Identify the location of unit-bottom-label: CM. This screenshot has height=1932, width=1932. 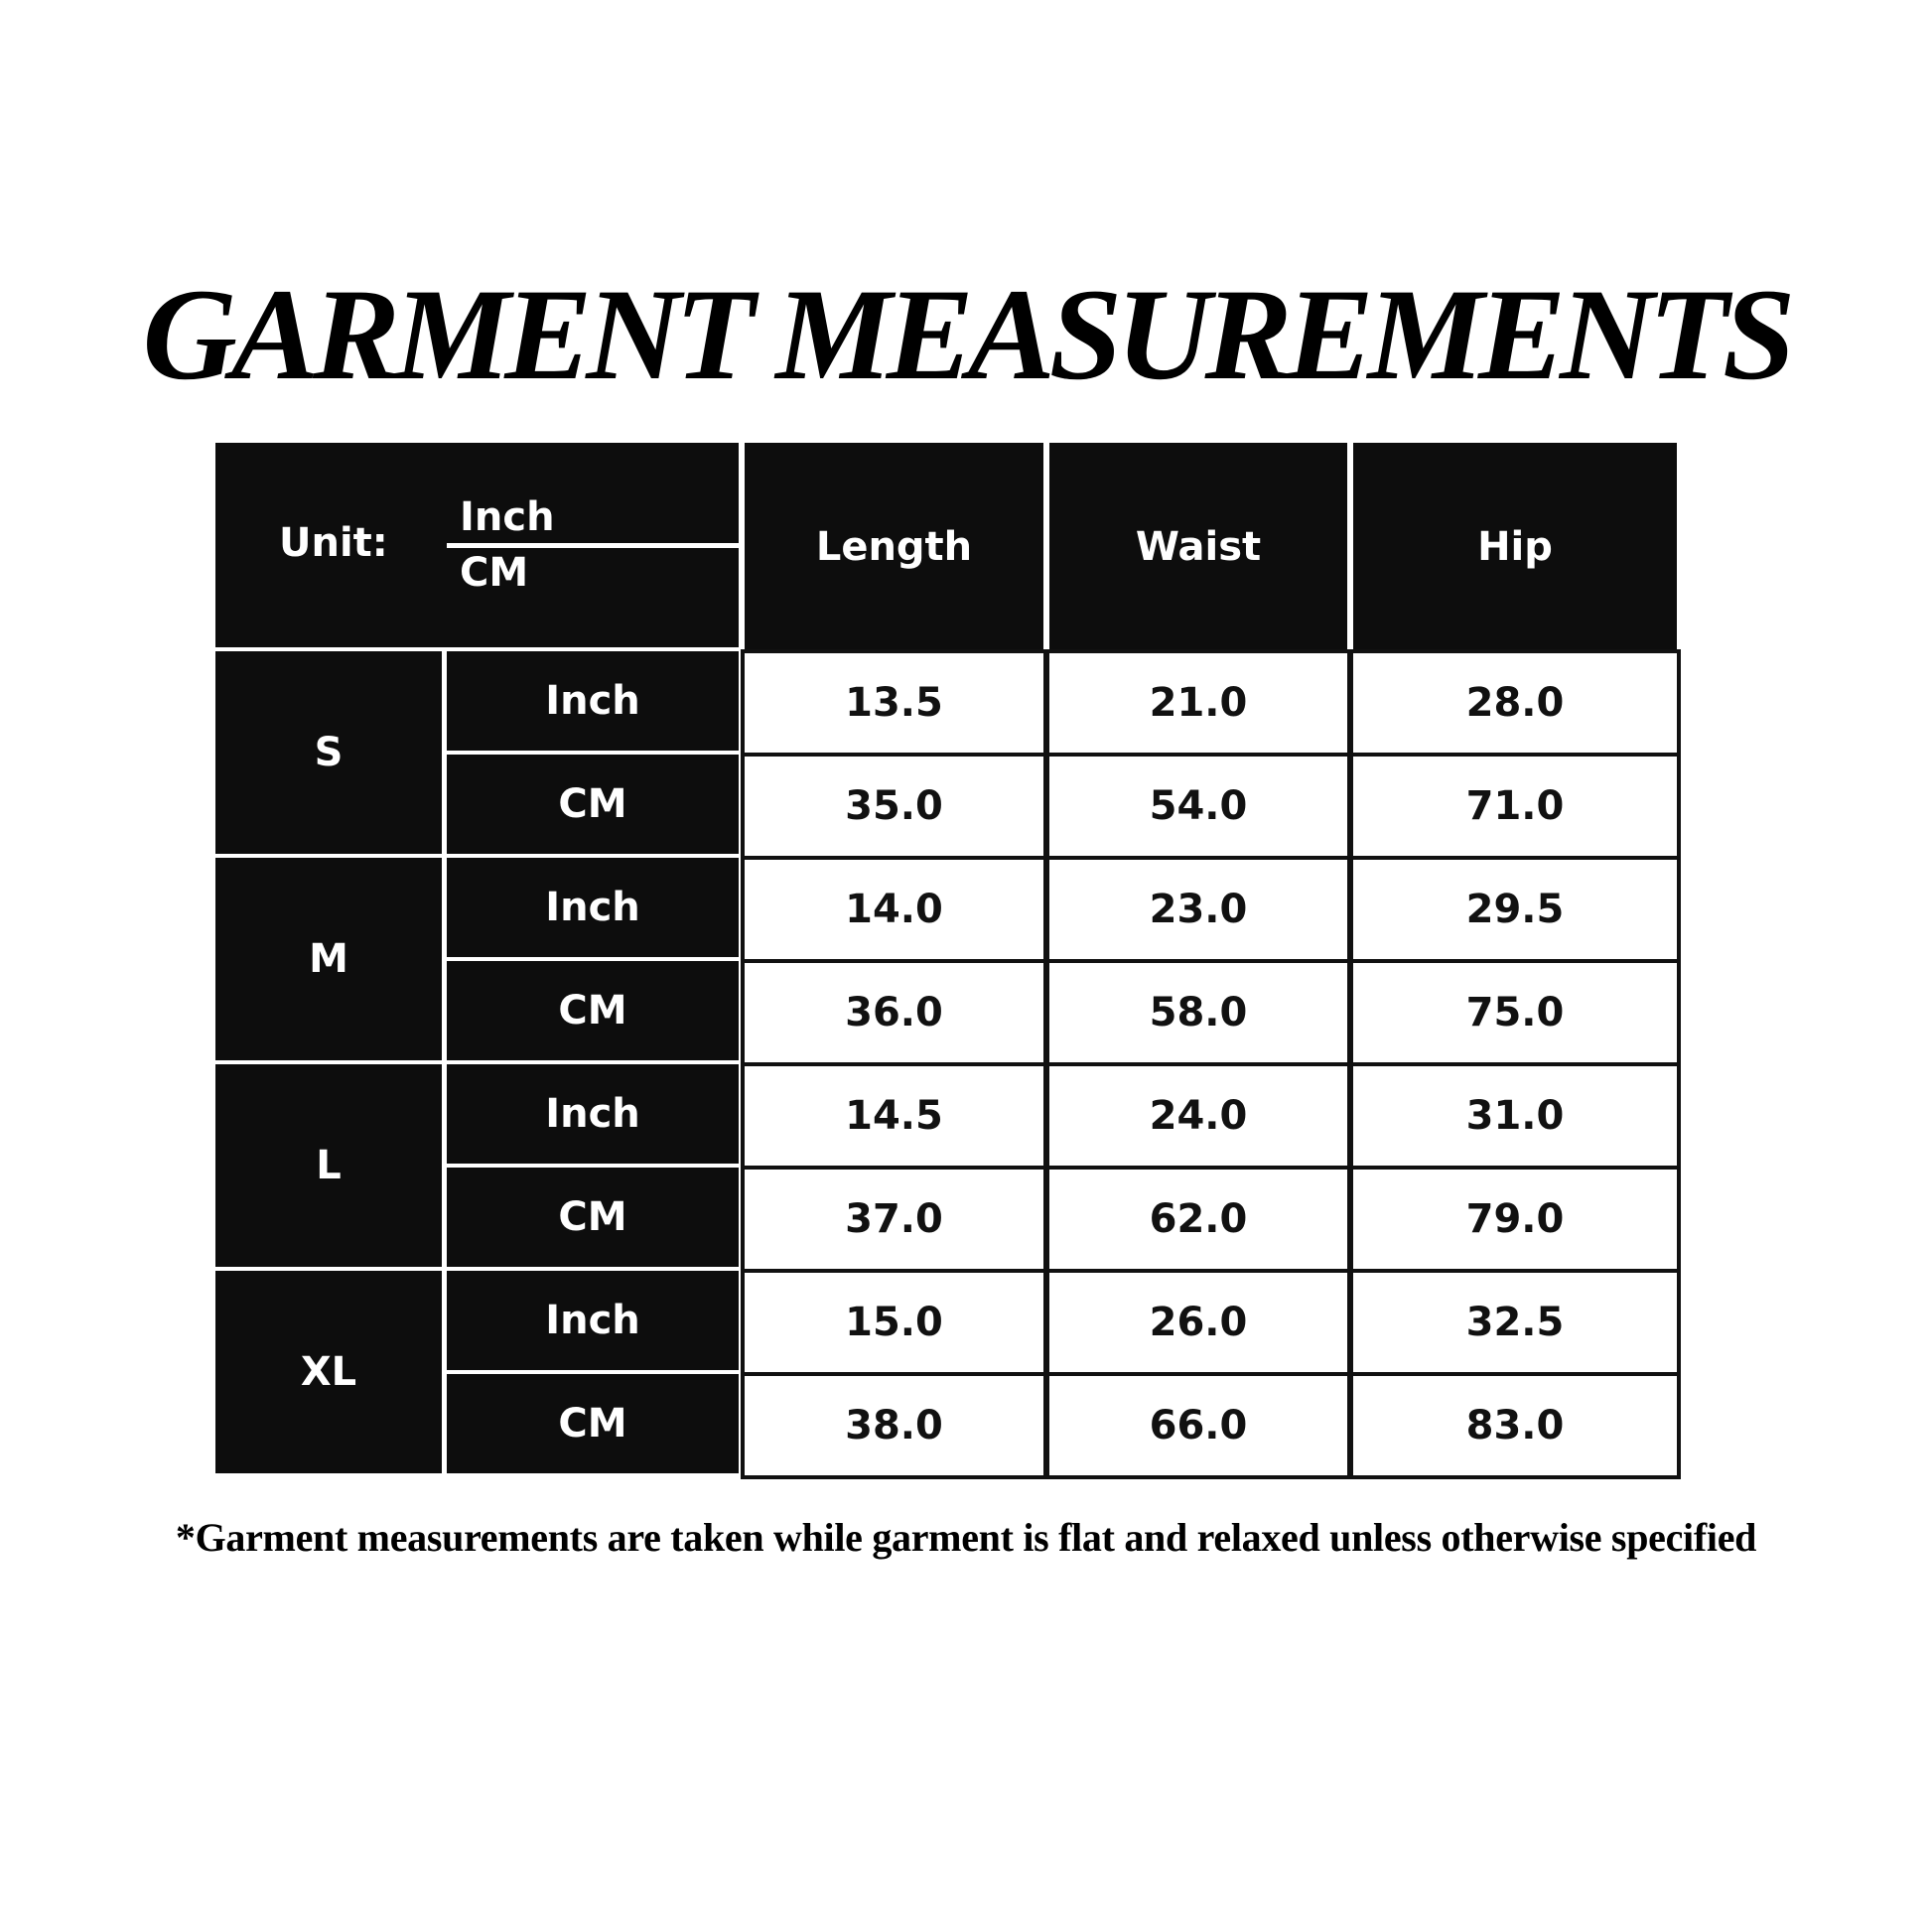
(495, 573).